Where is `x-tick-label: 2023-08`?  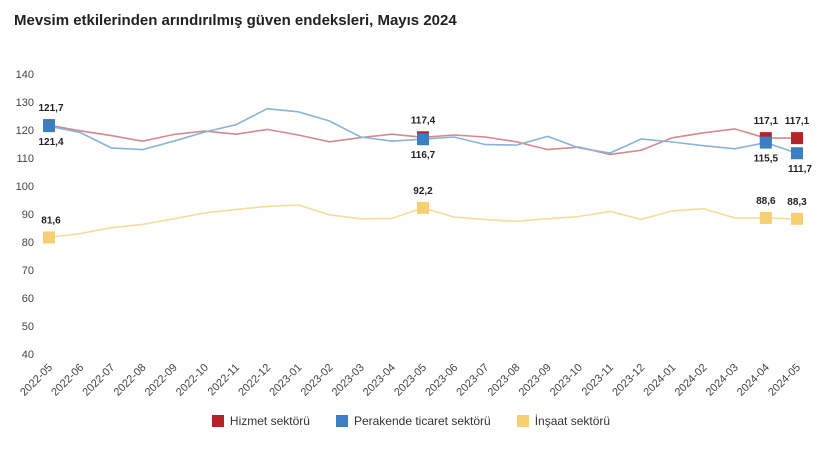
x-tick-label: 2023-08 is located at coordinates (504, 380).